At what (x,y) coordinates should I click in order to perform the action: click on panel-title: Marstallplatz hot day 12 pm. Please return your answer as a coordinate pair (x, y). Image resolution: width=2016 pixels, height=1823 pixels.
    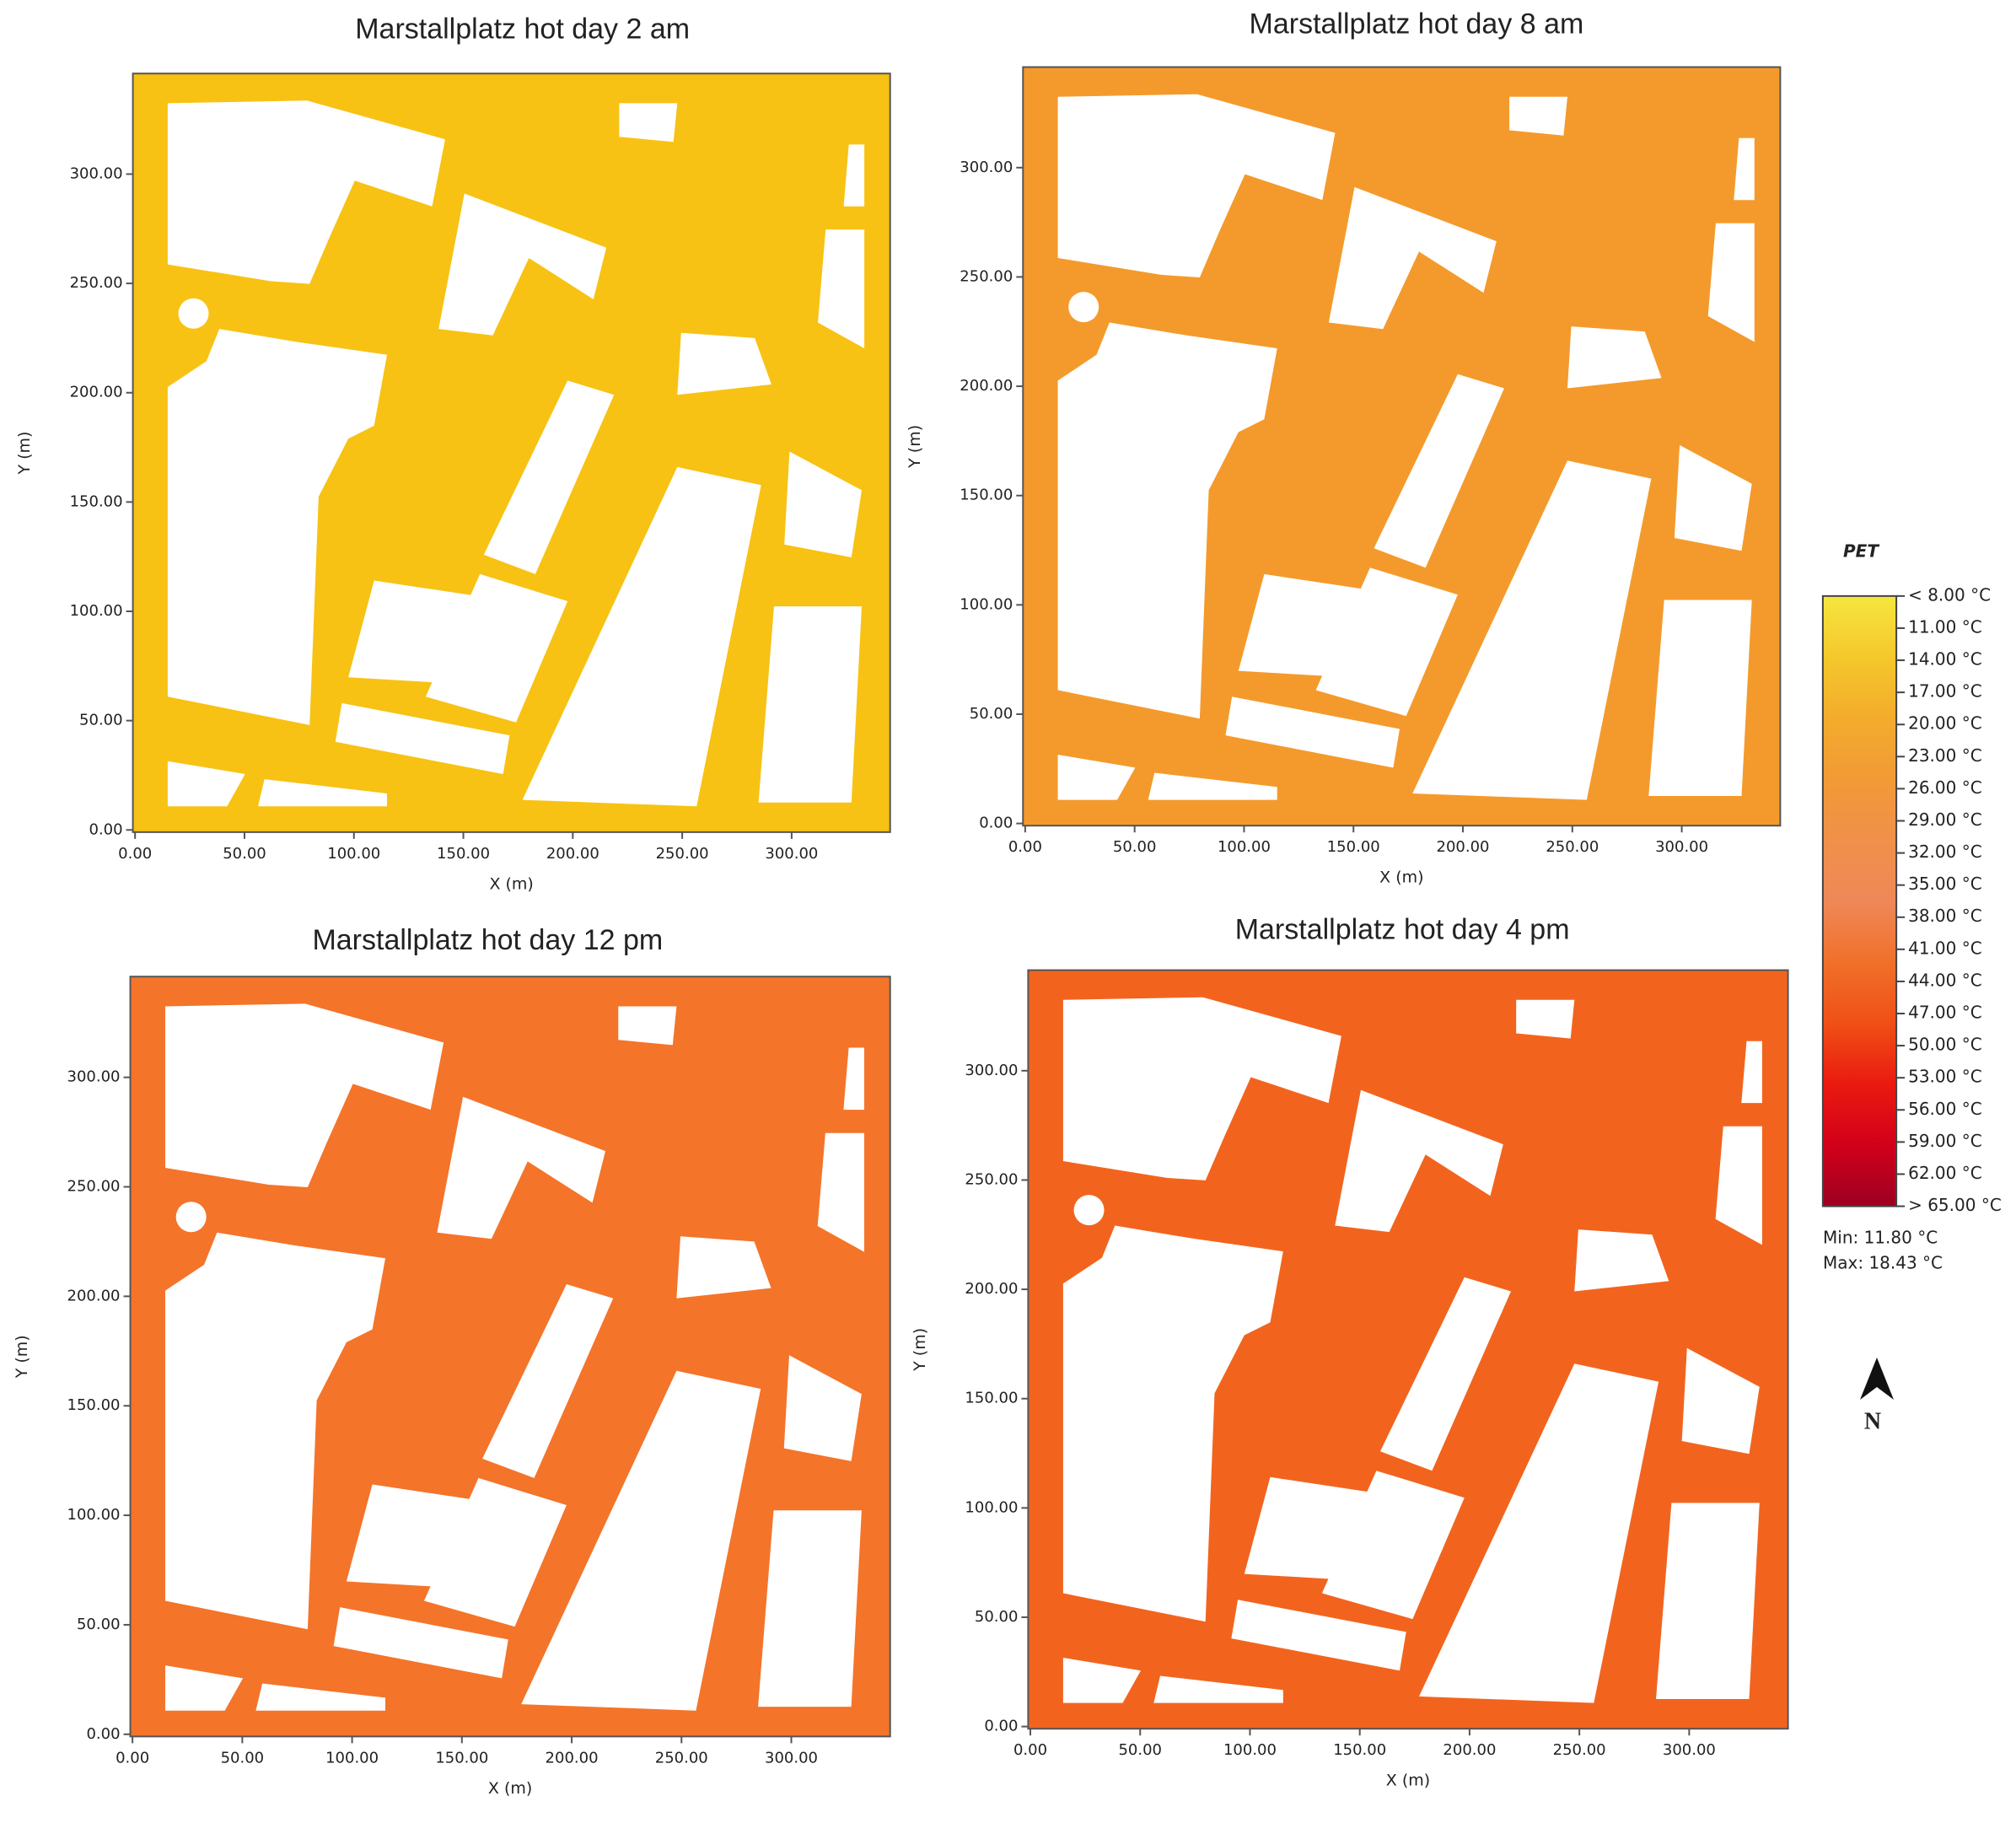
    Looking at the image, I should click on (487, 940).